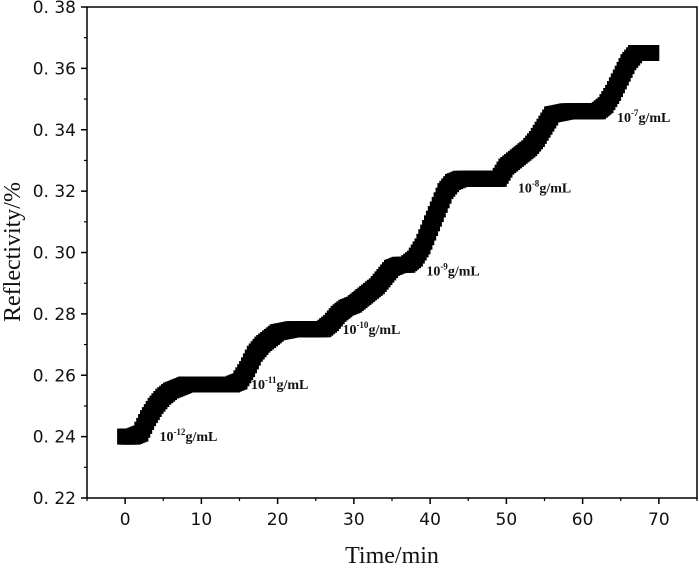  I want to click on x-axis-title: Time/min, so click(392, 555).